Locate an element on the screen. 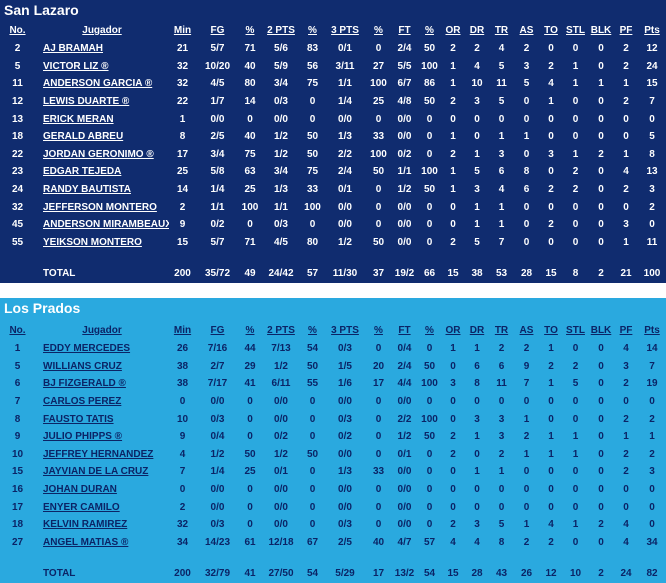  total-cell: 57 is located at coordinates (312, 273).